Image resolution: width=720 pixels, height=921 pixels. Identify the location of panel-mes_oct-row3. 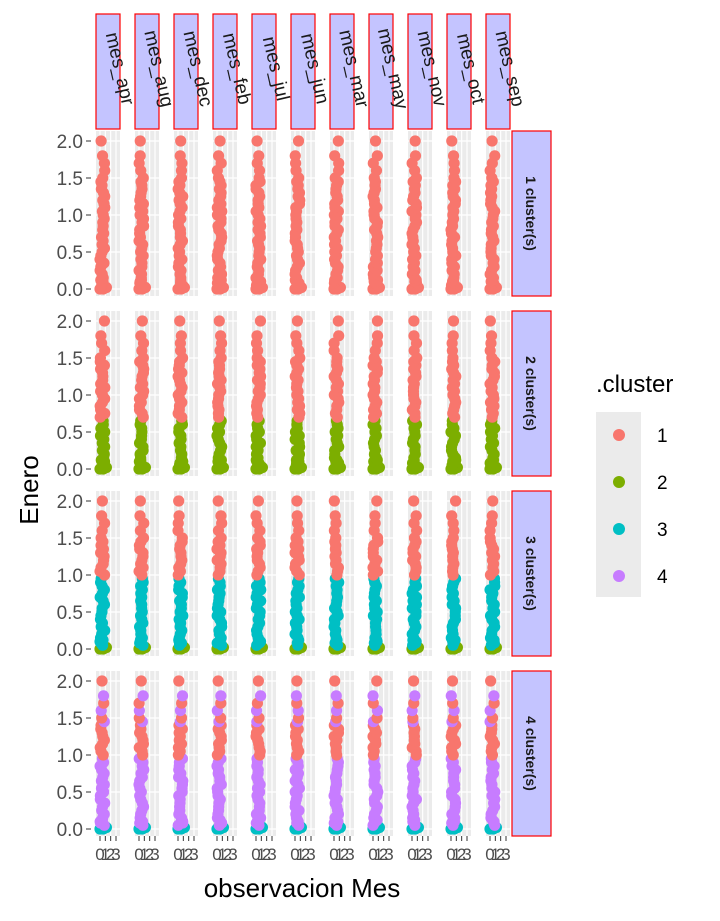
(458, 573).